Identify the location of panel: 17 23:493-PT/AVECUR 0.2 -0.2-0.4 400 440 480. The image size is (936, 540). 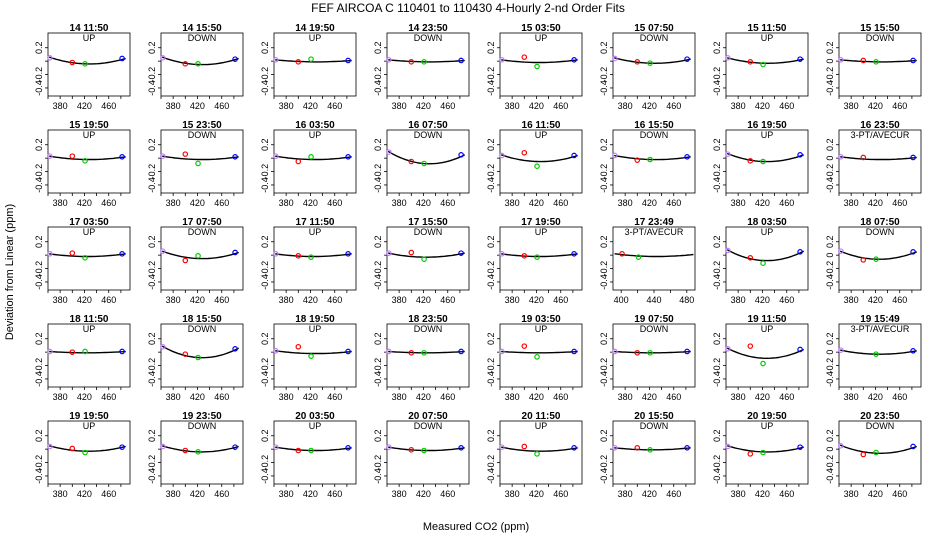
(647, 261).